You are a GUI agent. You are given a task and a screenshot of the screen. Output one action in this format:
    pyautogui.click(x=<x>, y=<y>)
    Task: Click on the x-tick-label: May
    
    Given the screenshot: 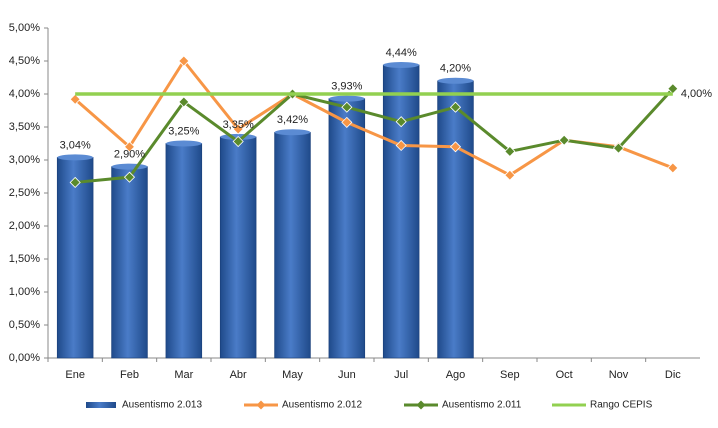 What is the action you would take?
    pyautogui.click(x=292, y=375)
    